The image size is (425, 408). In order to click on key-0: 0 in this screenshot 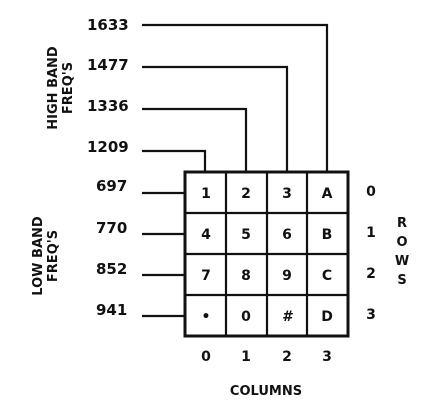, I will do `click(246, 317)`.